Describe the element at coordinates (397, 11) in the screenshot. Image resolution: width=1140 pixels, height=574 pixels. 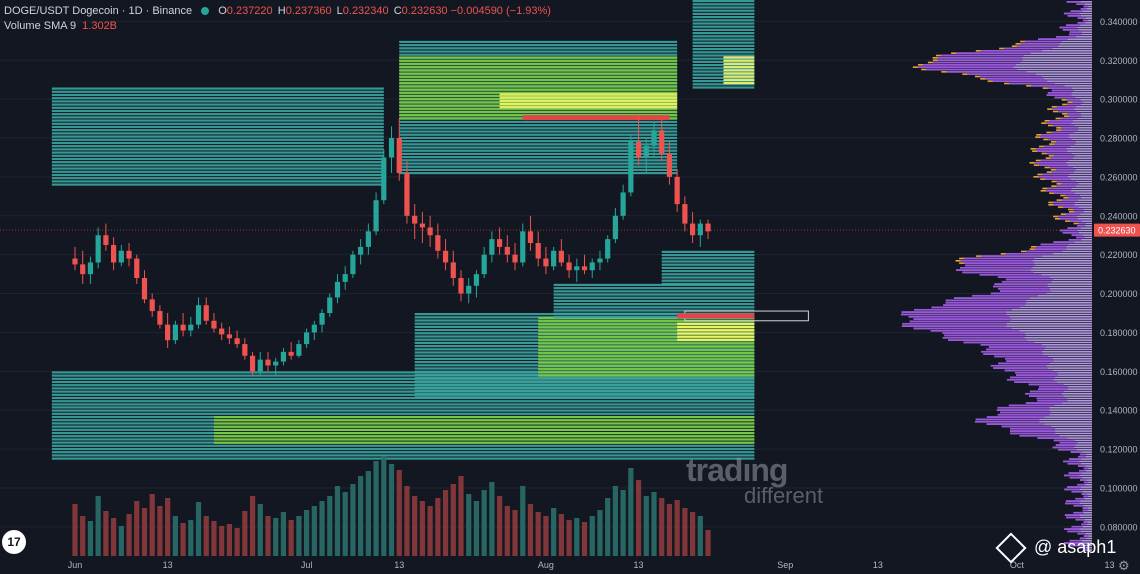
I see `close-label: C` at that location.